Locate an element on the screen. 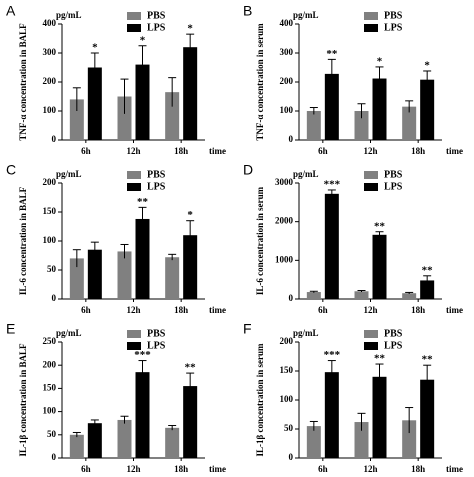 This screenshot has height=477, width=474. y-tick-label: 150 is located at coordinates (50, 387).